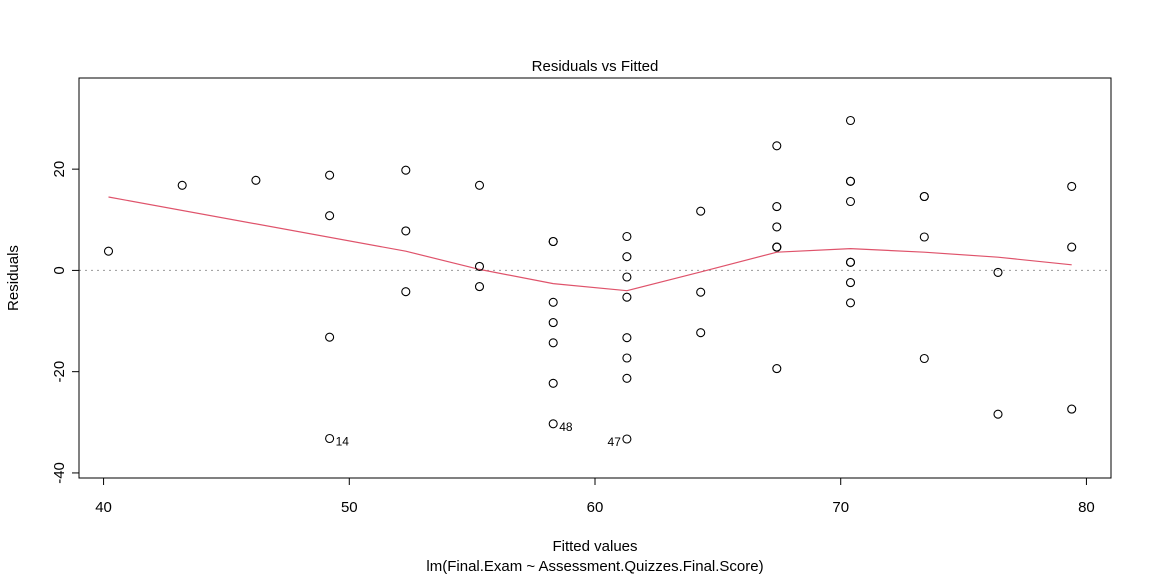  I want to click on x-tick-label: 60, so click(595, 507).